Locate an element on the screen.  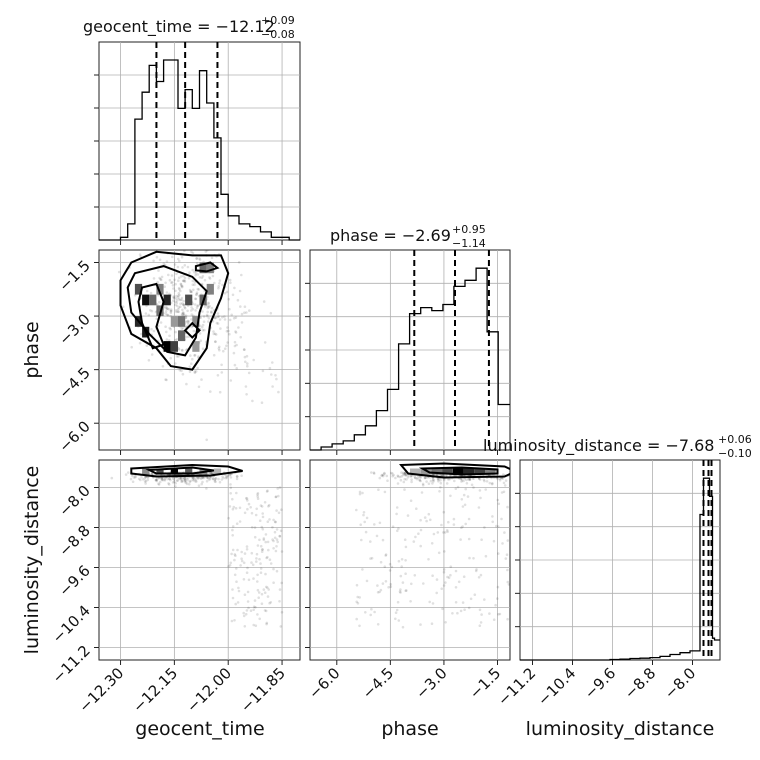
frame is located at coordinates (410, 560).